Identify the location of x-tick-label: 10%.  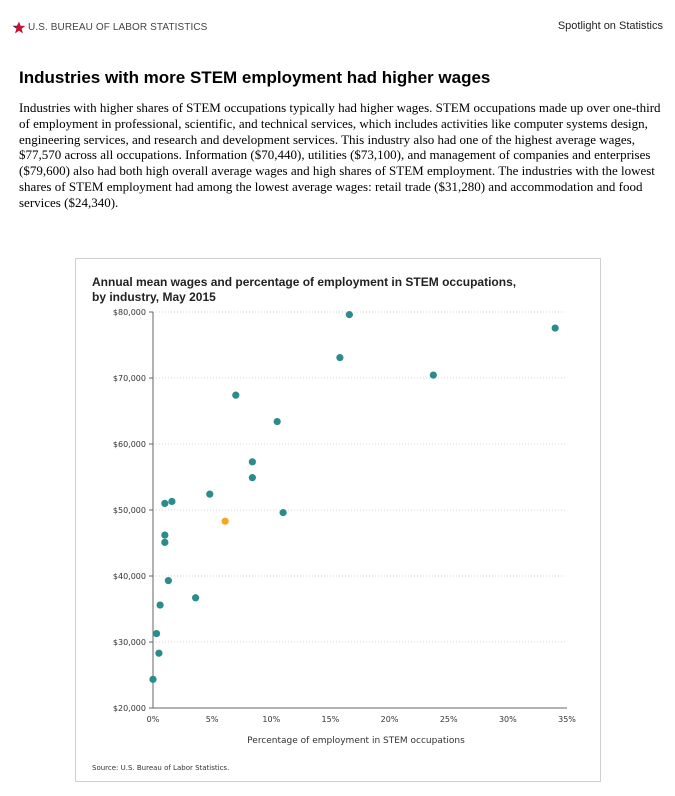
(271, 719).